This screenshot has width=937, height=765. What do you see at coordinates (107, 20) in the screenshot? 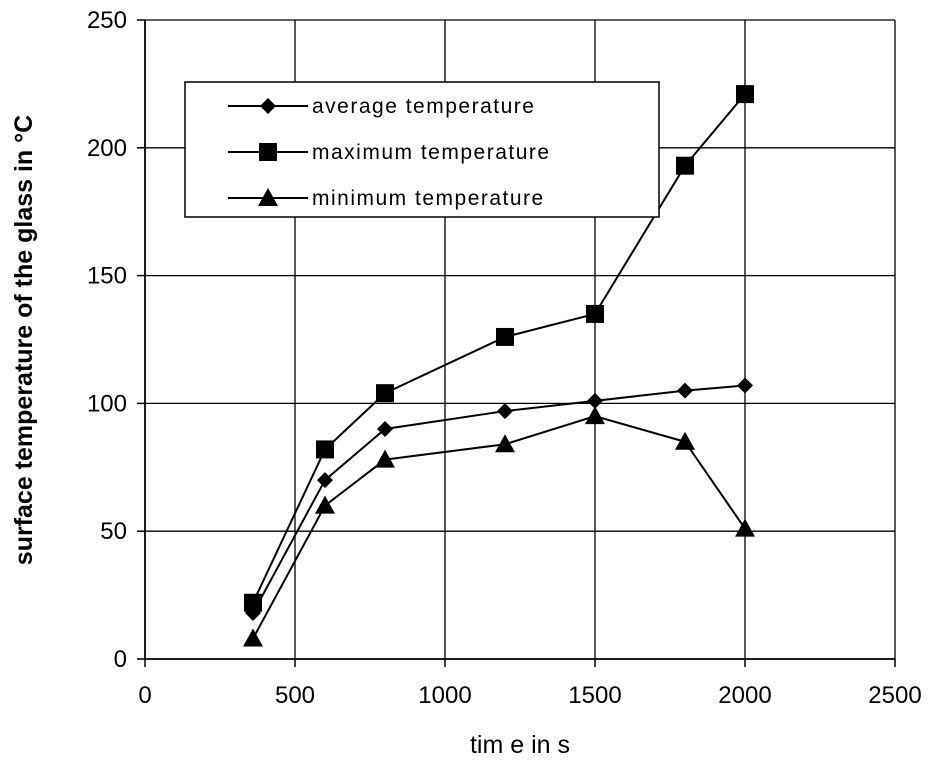
I see `y-tick-label: 250` at bounding box center [107, 20].